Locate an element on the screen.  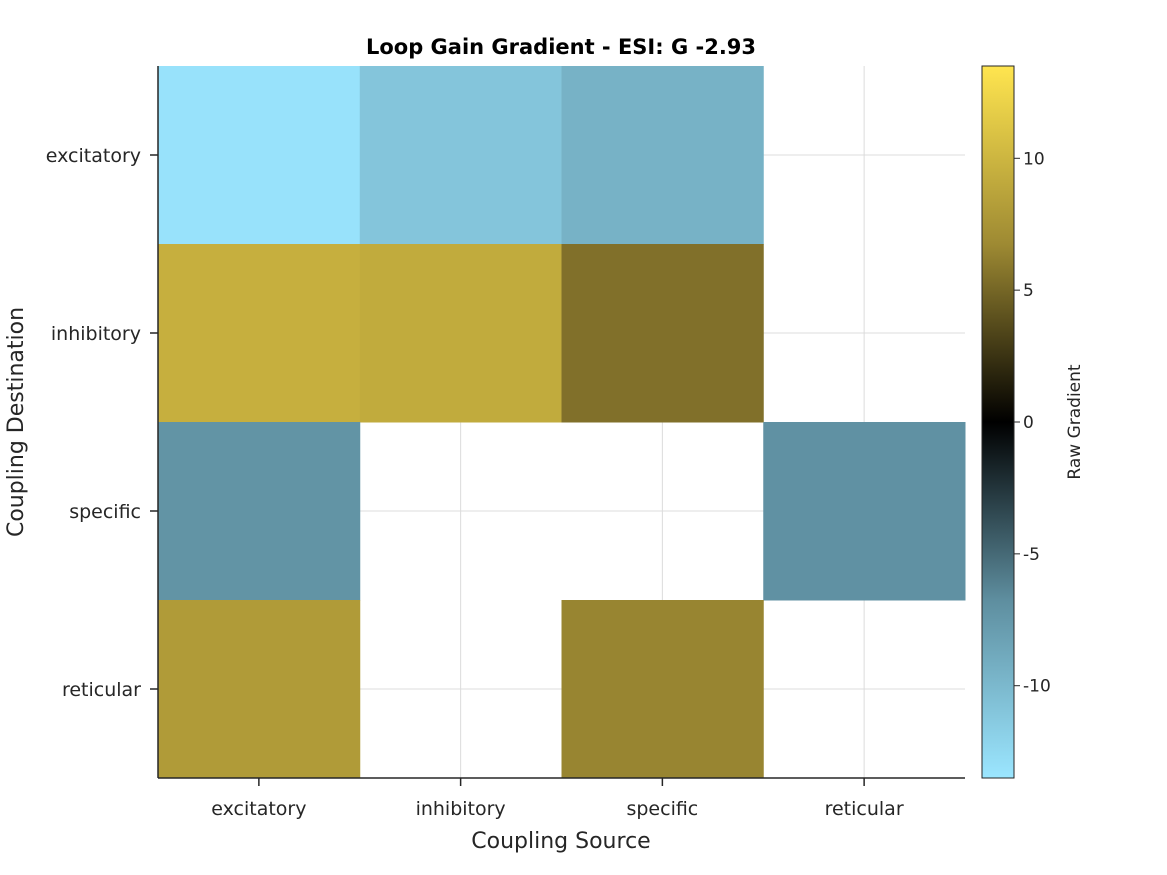
x-tick-label: excitatory is located at coordinates (258, 809).